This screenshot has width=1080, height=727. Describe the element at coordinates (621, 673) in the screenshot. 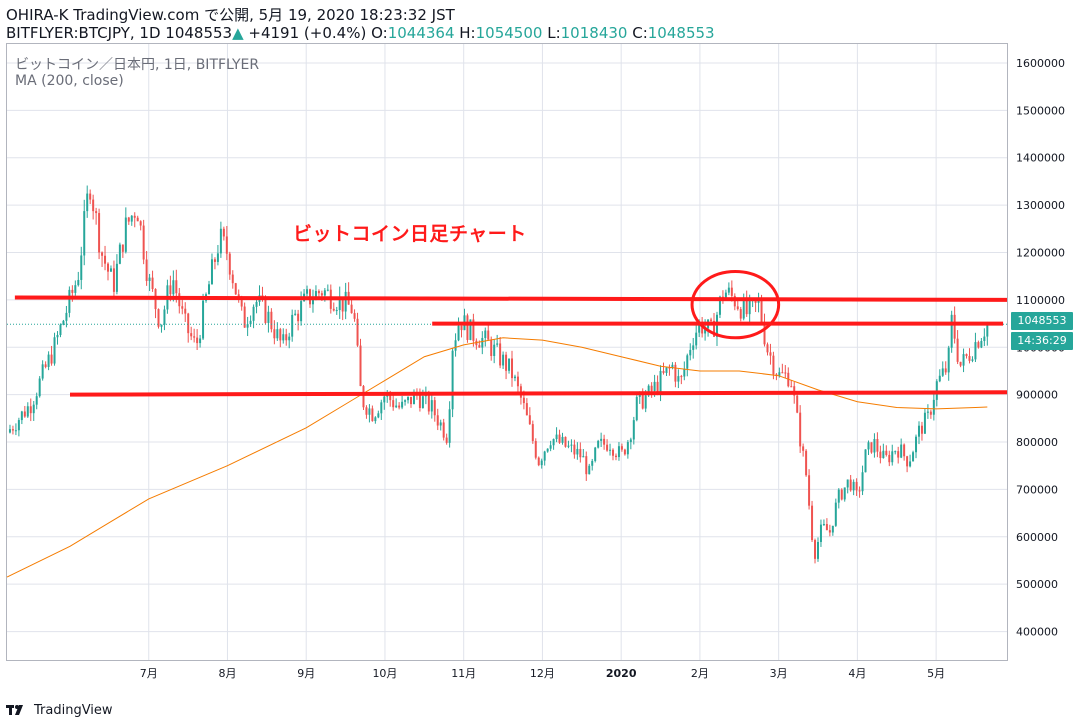

I see `x-tick-label: 2020` at that location.